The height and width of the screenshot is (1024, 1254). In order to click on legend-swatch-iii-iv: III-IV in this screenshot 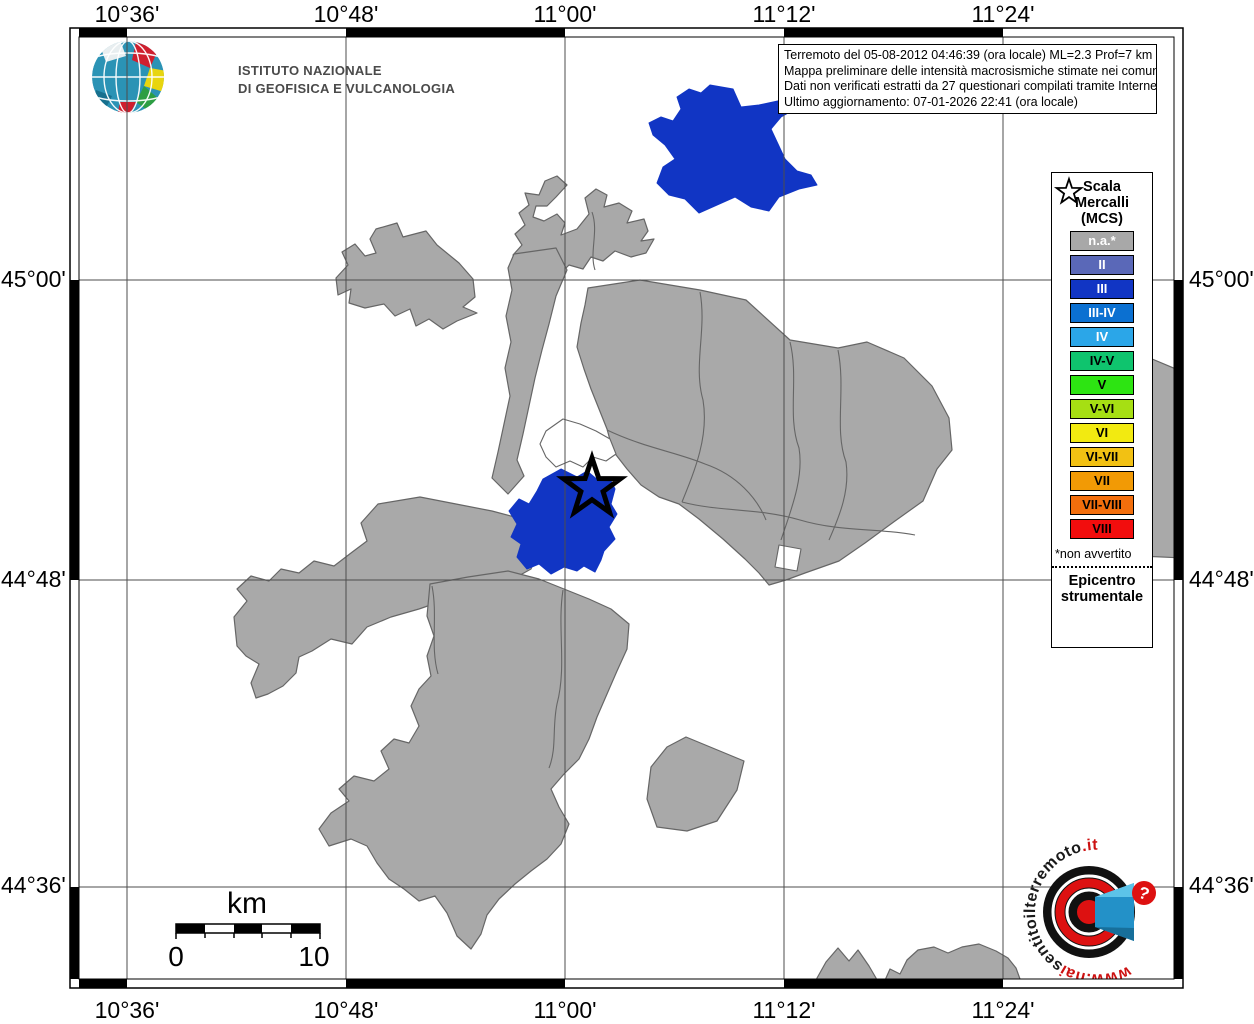, I will do `click(1102, 313)`.